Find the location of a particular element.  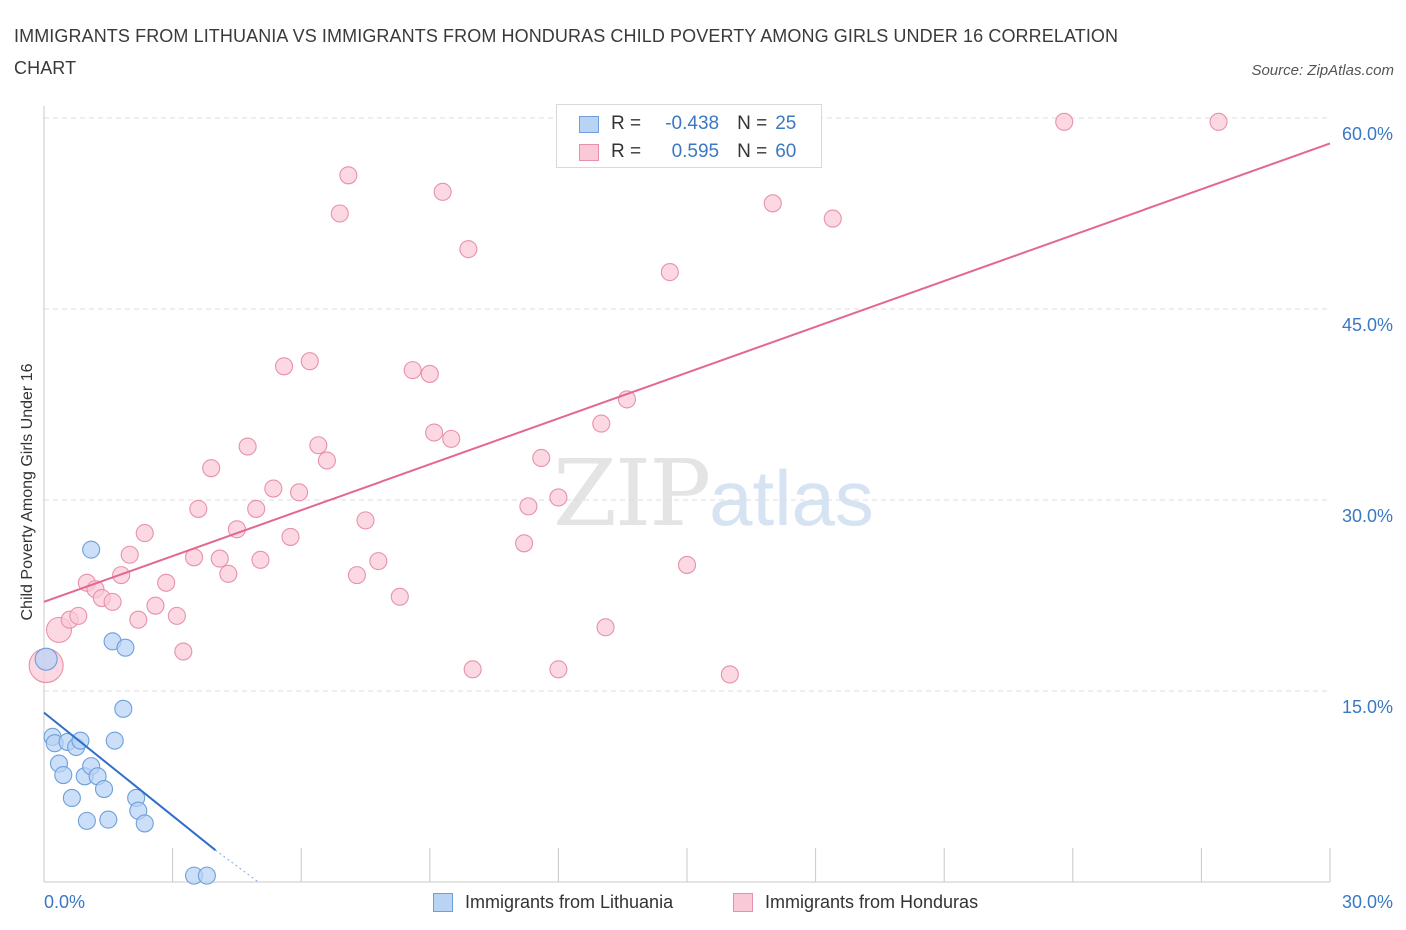

watermark: ZIPatlas is located at coordinates (713, 493).